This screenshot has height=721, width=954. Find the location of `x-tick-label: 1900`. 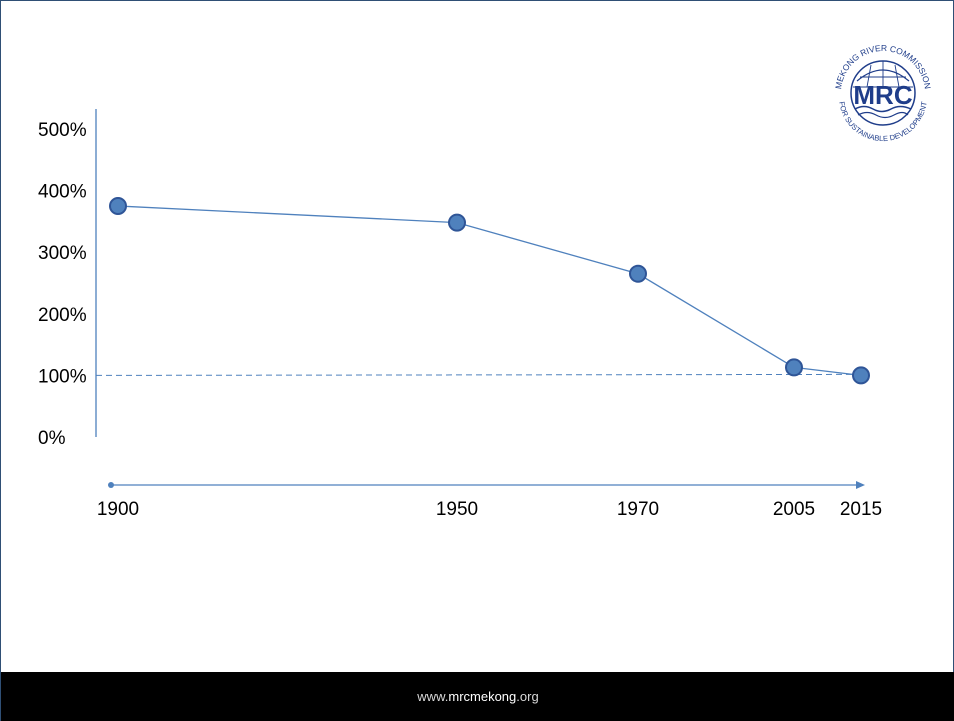

x-tick-label: 1900 is located at coordinates (118, 509).